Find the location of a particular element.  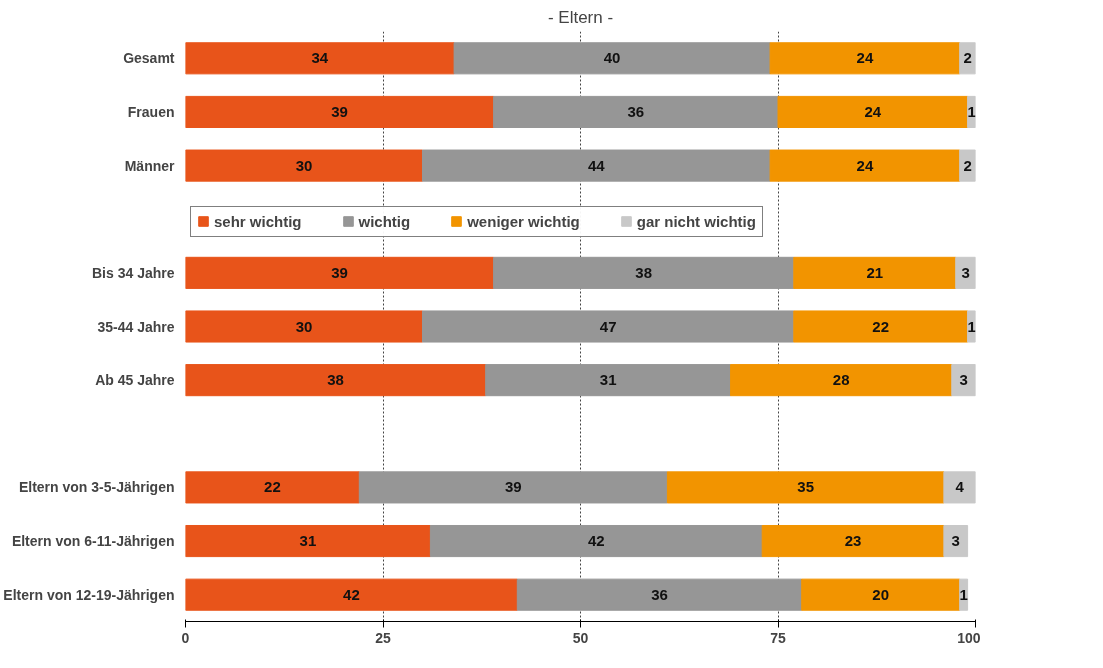

legend-label: sehr wichtig is located at coordinates (258, 221).